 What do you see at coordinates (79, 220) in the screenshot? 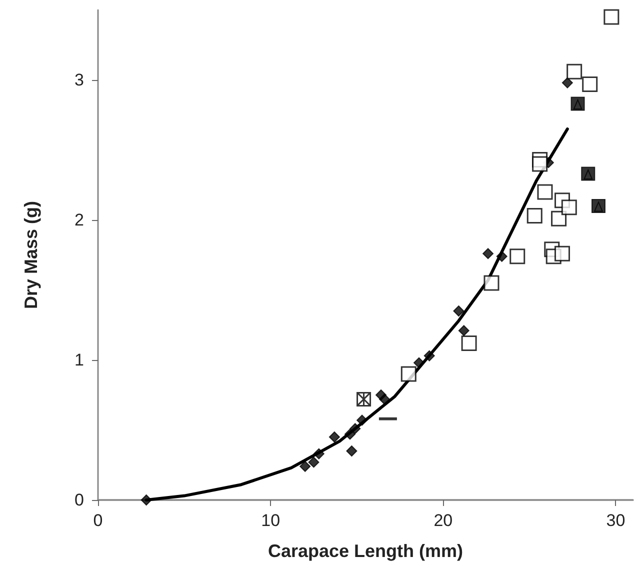
I see `y-tick-label: 2` at bounding box center [79, 220].